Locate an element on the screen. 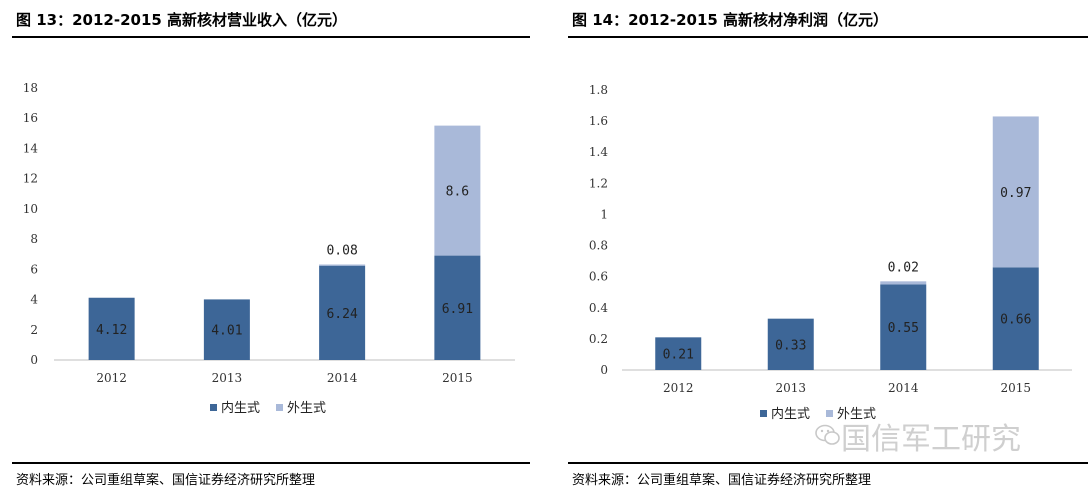 This screenshot has width=1088, height=494. data-label: 4.12 is located at coordinates (111, 330).